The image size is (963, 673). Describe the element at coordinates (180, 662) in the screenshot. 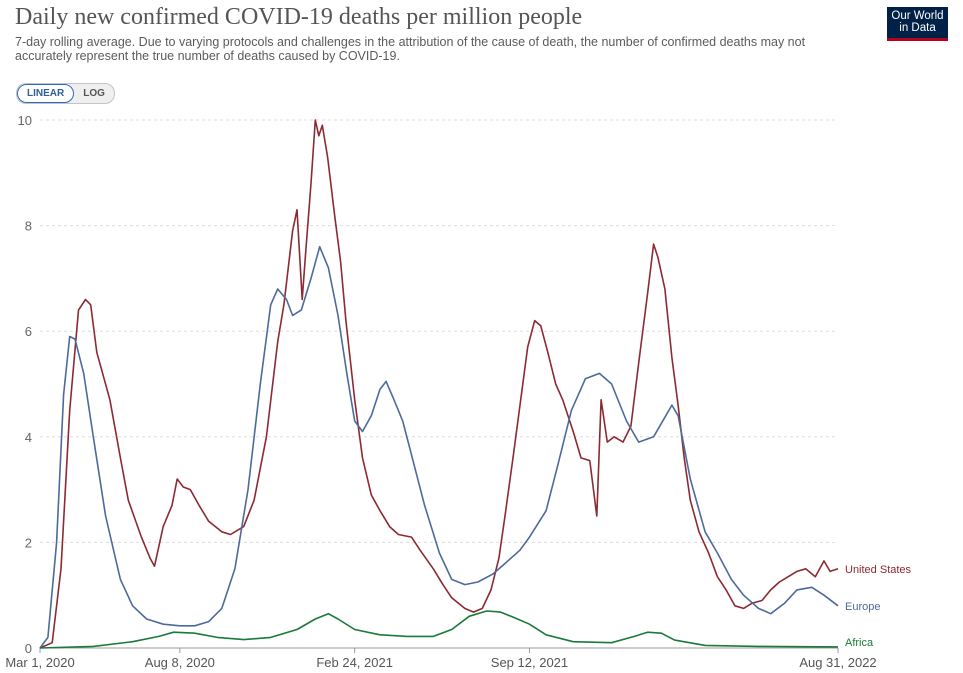

I see `x-tick-label: Aug 8, 2020` at that location.